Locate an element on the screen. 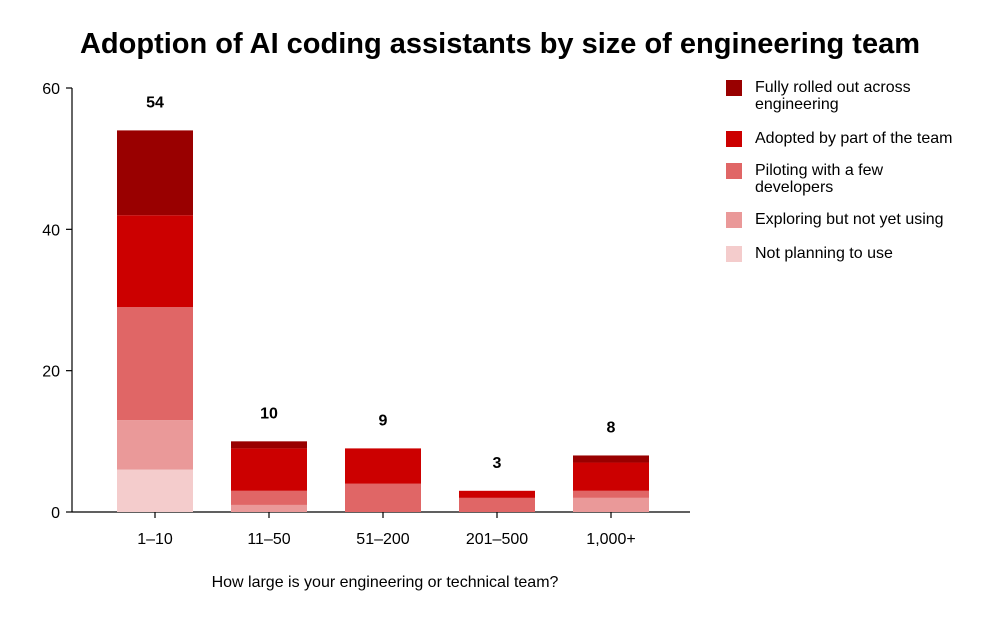 This screenshot has width=1000, height=623. bar-total-label: 54 is located at coordinates (155, 102).